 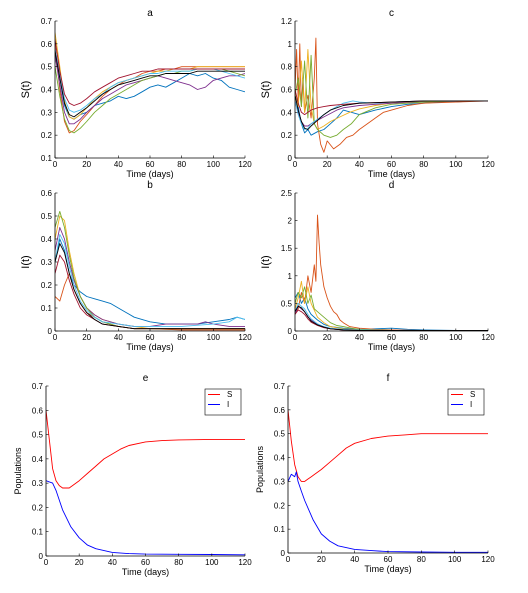 I want to click on y-axis-label: Populations, so click(x=260, y=469).